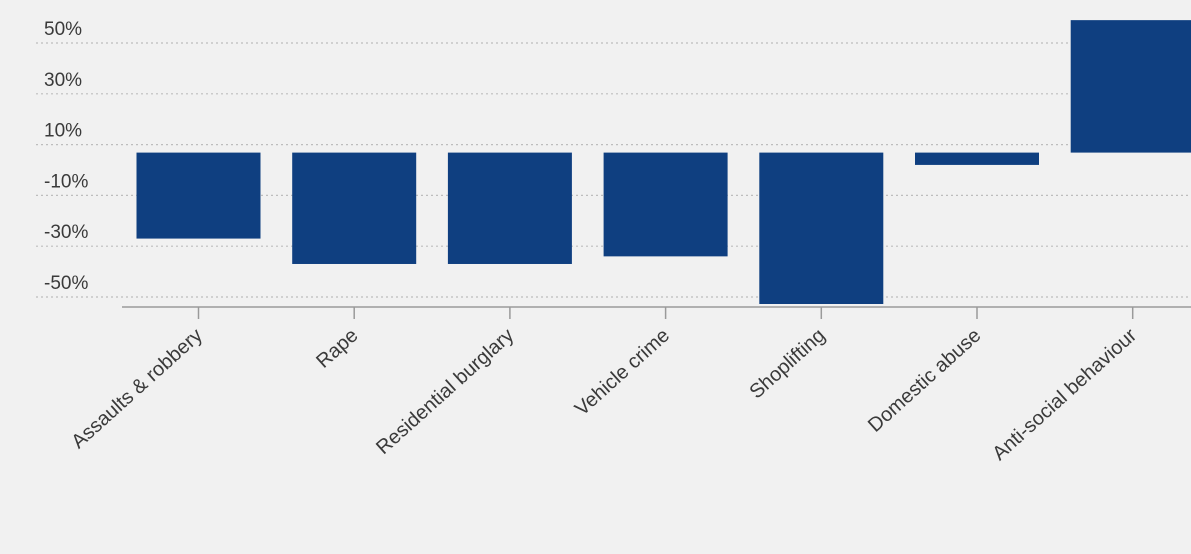 The height and width of the screenshot is (554, 1191). Describe the element at coordinates (66, 156) in the screenshot. I see `y-axis-labels: 50% 30% 10% -10% -30% -50%` at that location.